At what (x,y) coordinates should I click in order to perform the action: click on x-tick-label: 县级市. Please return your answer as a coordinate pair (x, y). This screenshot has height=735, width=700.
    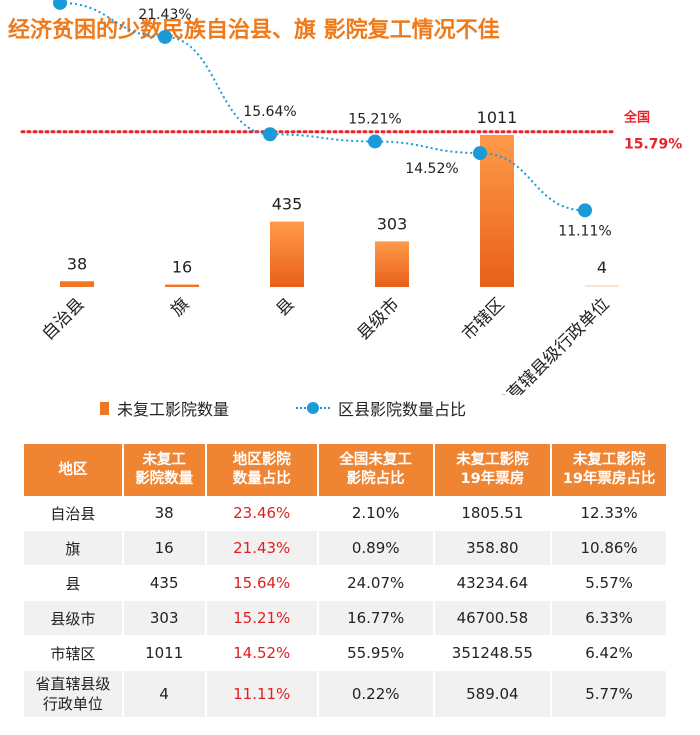
    Looking at the image, I should click on (378, 319).